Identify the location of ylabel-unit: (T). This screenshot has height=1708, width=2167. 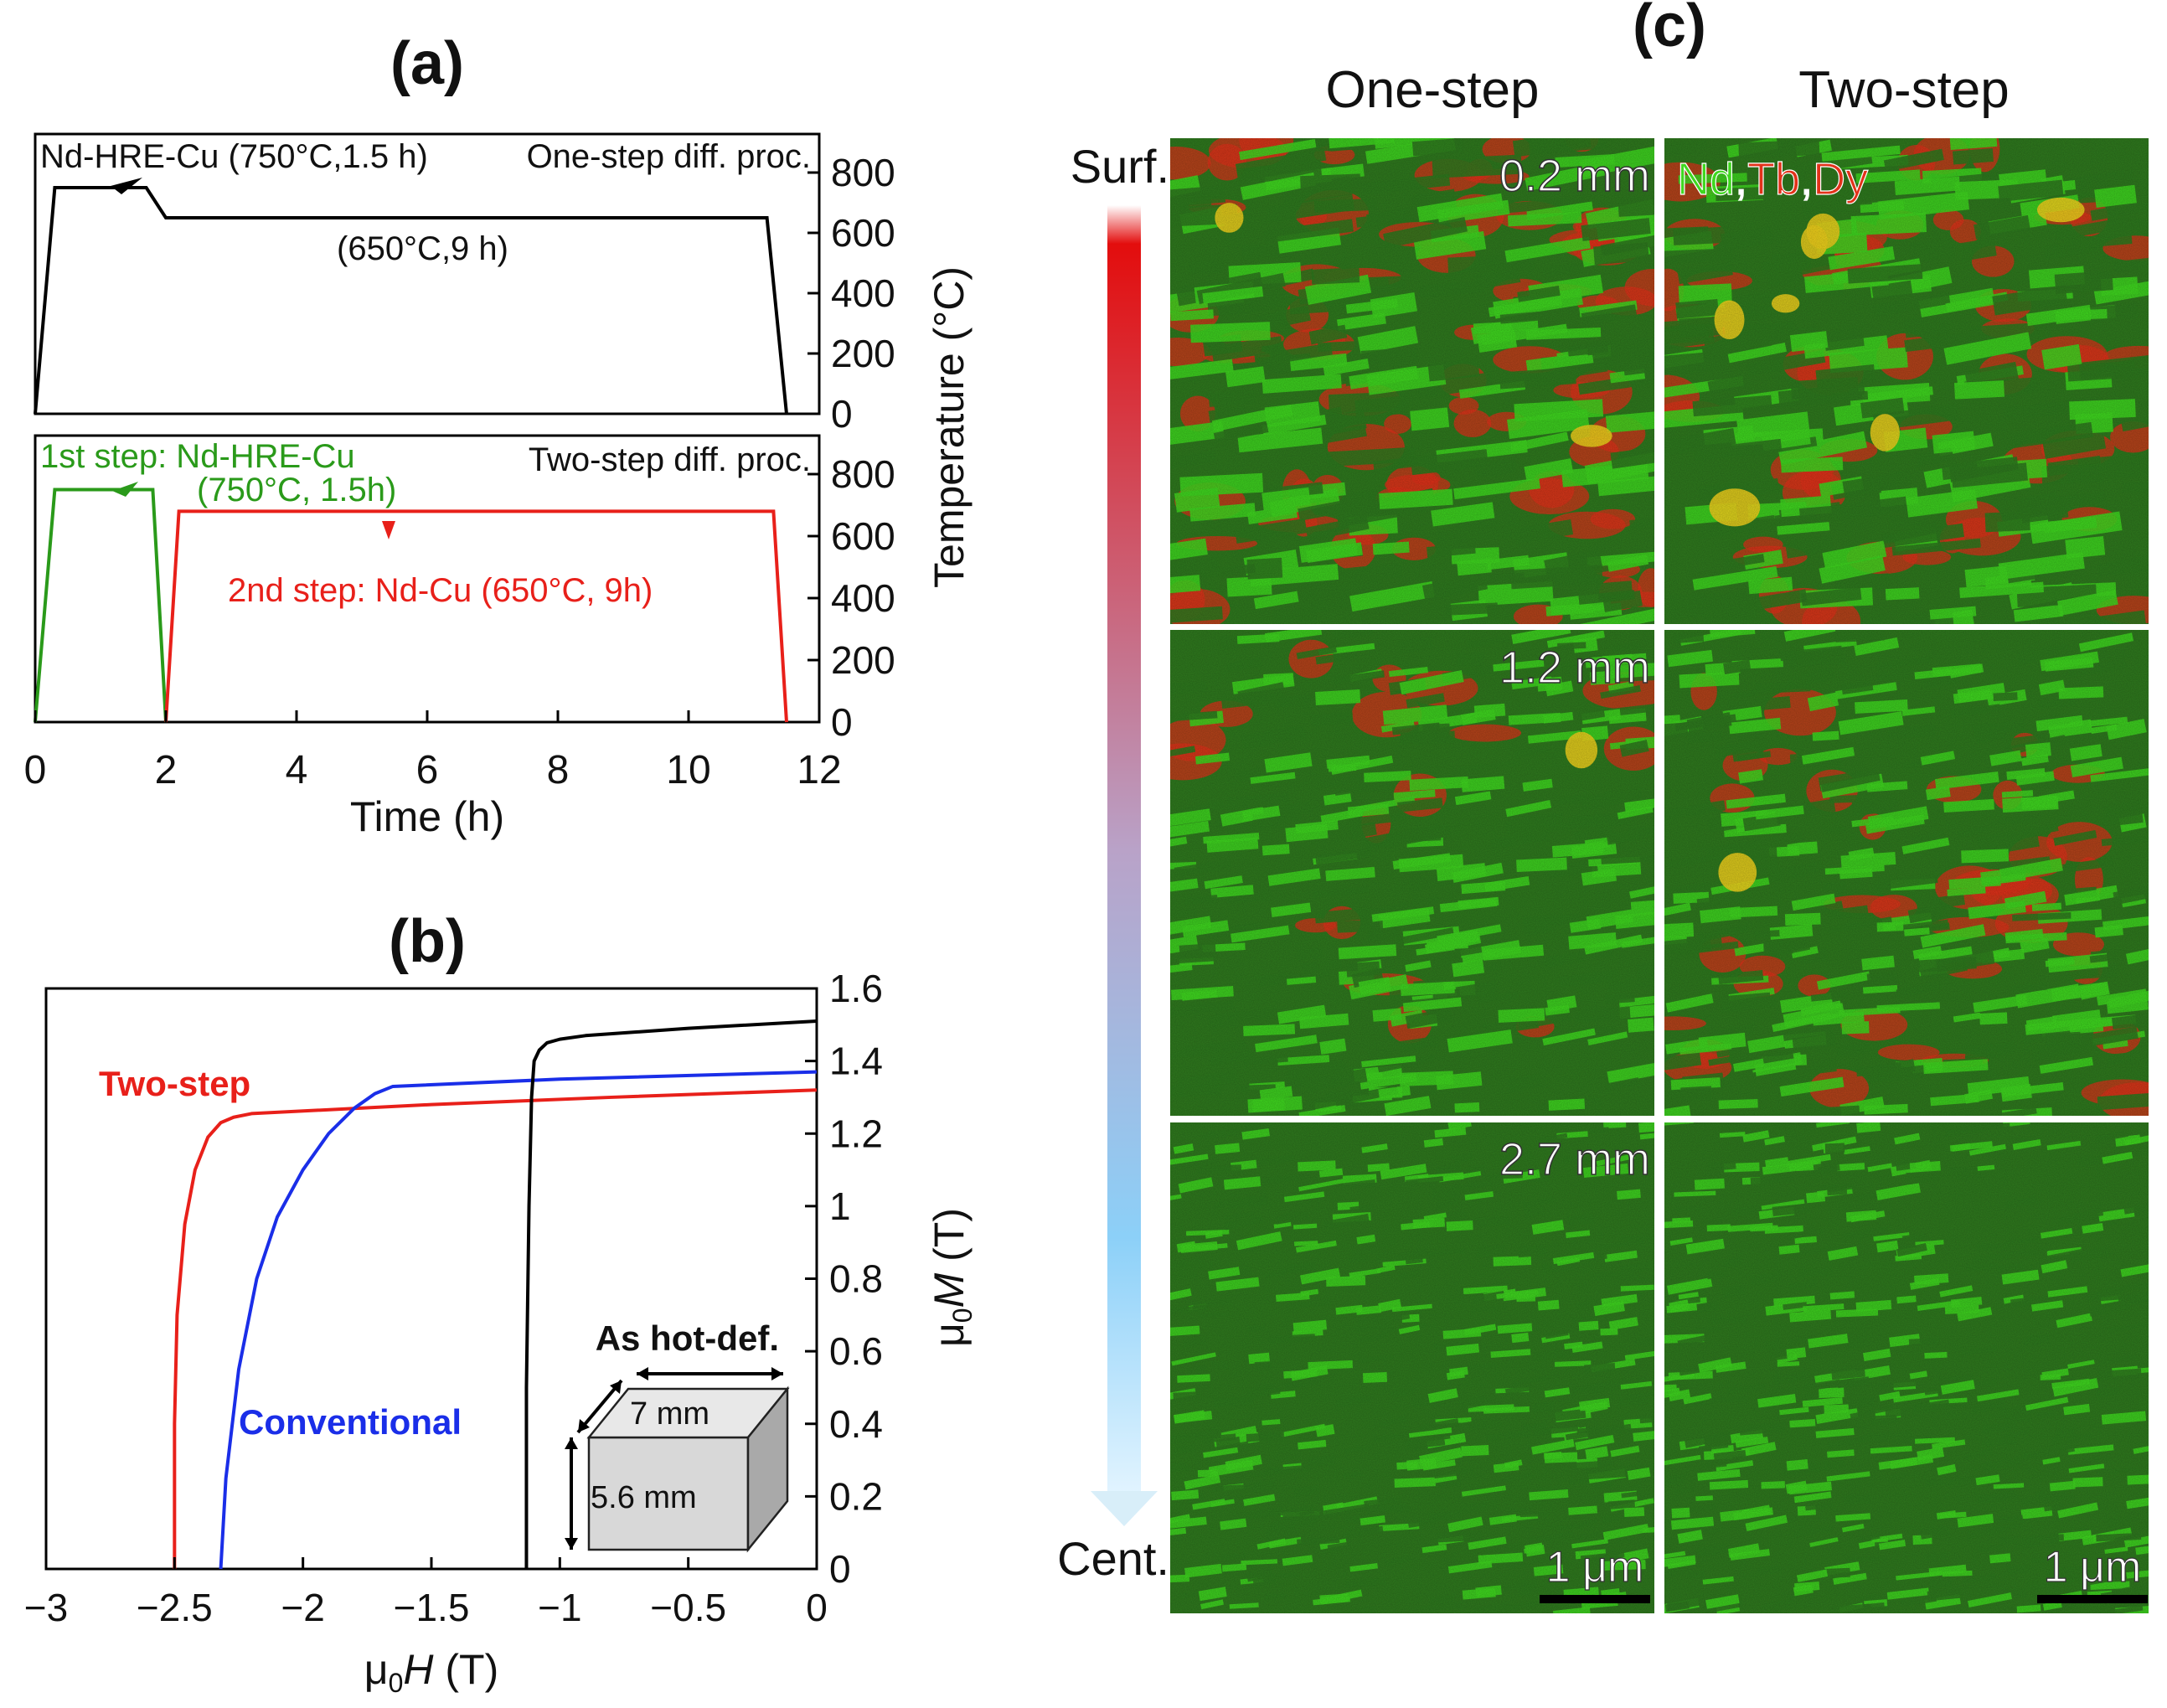
(949, 1240).